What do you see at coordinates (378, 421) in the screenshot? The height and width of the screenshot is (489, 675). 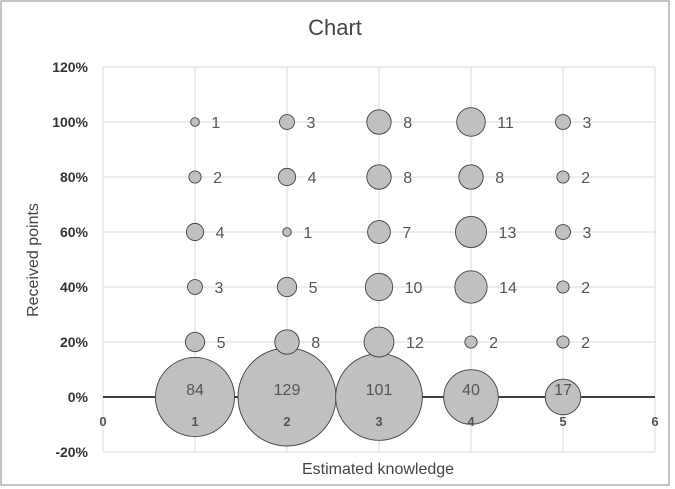 I see `x-tick-label: 3` at bounding box center [378, 421].